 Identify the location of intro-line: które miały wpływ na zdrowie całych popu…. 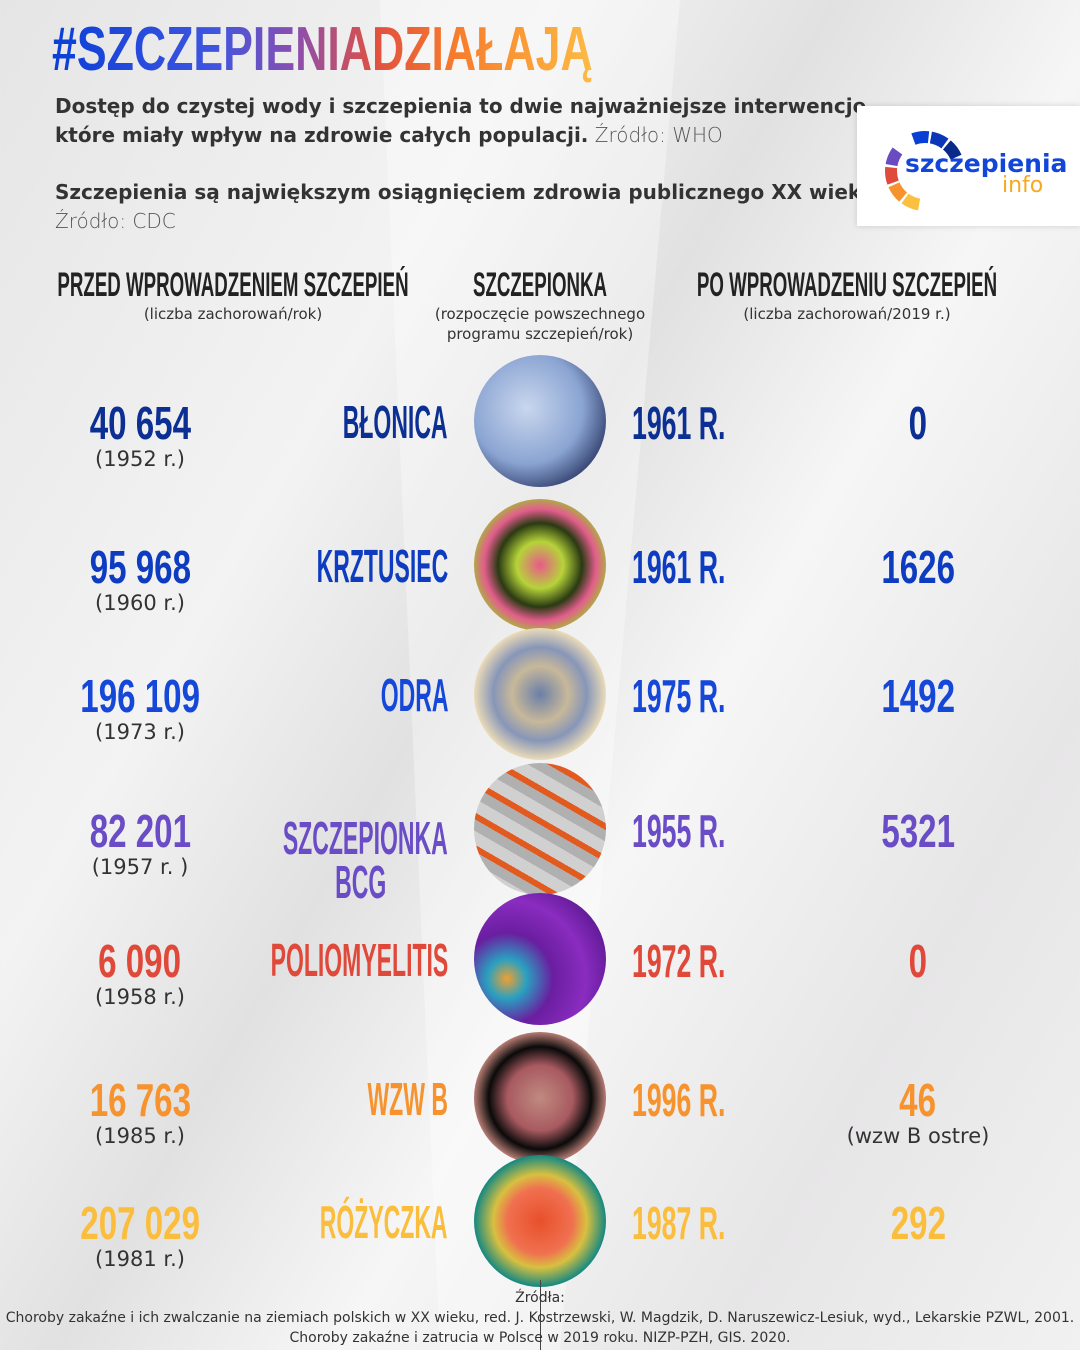
(322, 135).